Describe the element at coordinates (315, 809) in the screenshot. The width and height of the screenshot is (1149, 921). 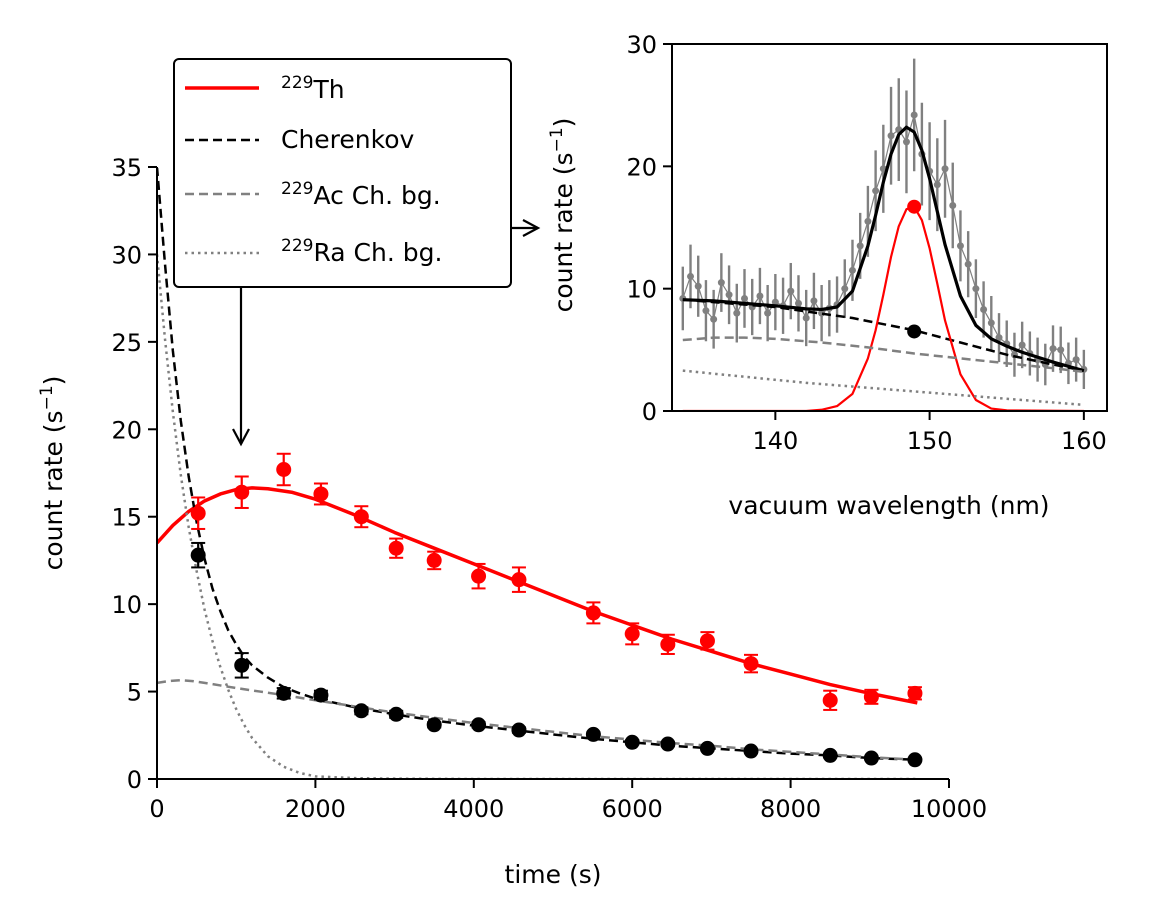
I see `x-tick-label: 2000` at that location.